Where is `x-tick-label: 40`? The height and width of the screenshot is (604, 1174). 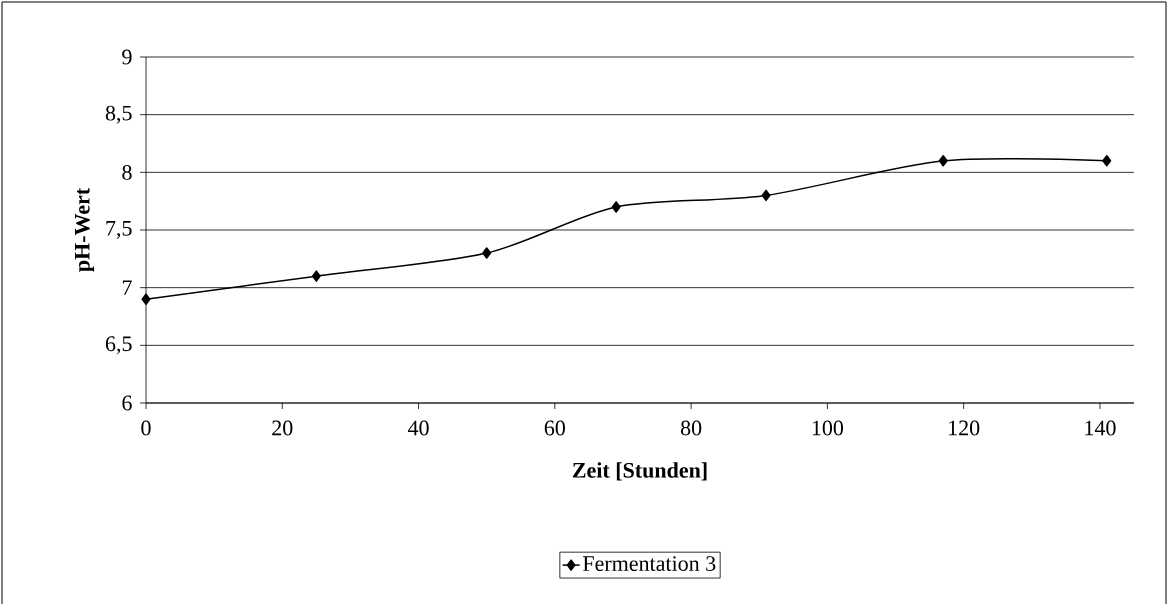
x-tick-label: 40 is located at coordinates (418, 428).